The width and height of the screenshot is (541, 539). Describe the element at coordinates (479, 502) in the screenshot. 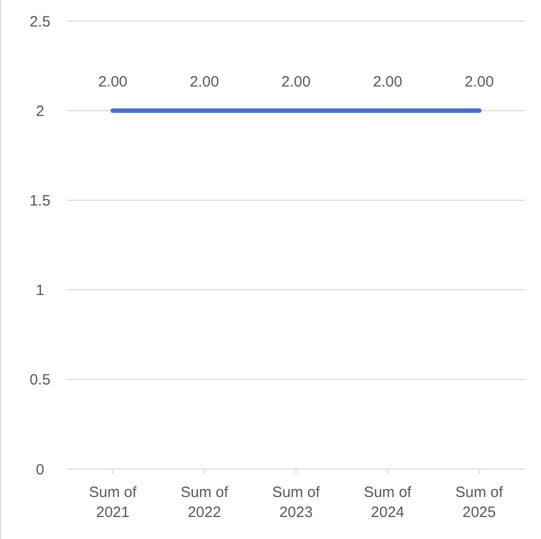

I see `x-tick-label: Sum of 2025` at that location.